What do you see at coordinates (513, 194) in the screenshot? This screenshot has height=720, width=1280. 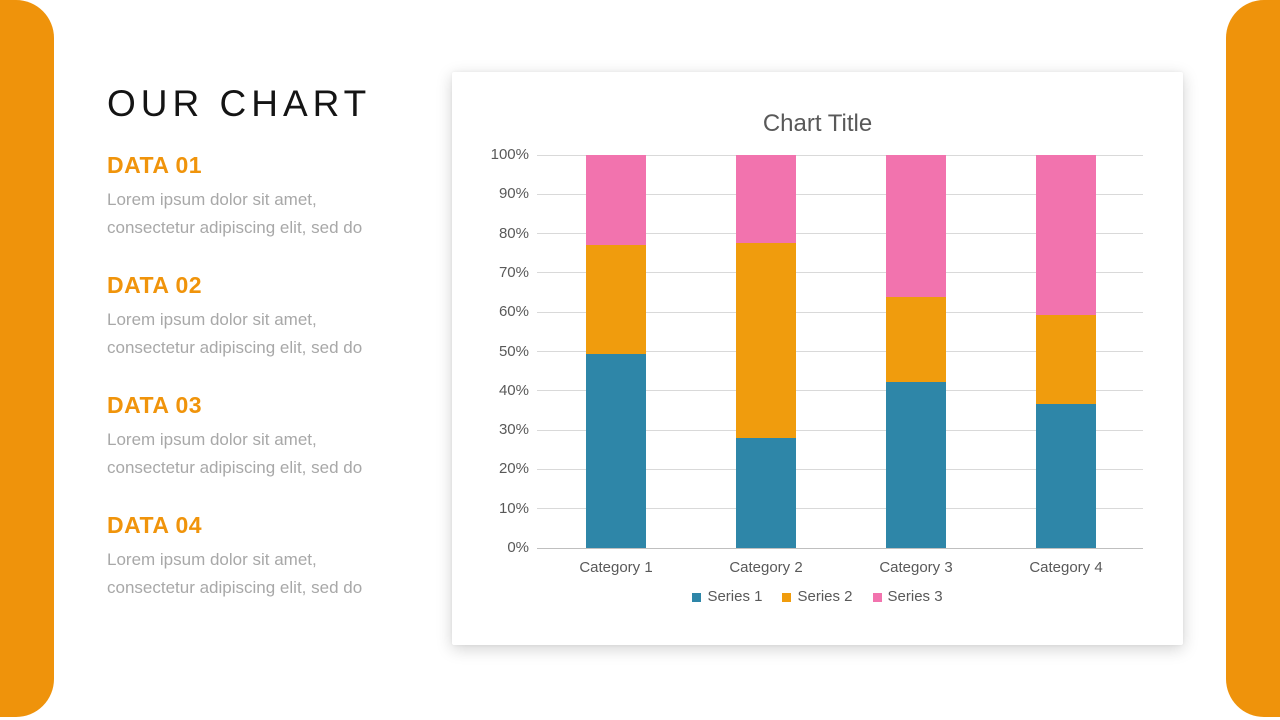 I see `y-axis-tick-label: 90%` at bounding box center [513, 194].